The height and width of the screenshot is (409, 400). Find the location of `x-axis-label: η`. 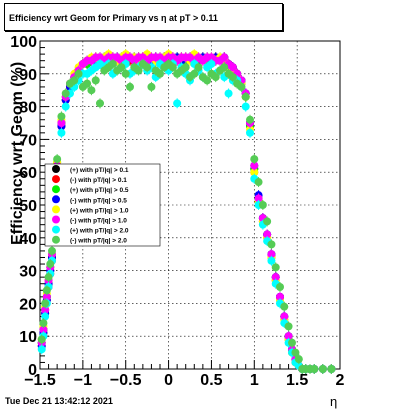

x-axis-label: η is located at coordinates (333, 401).